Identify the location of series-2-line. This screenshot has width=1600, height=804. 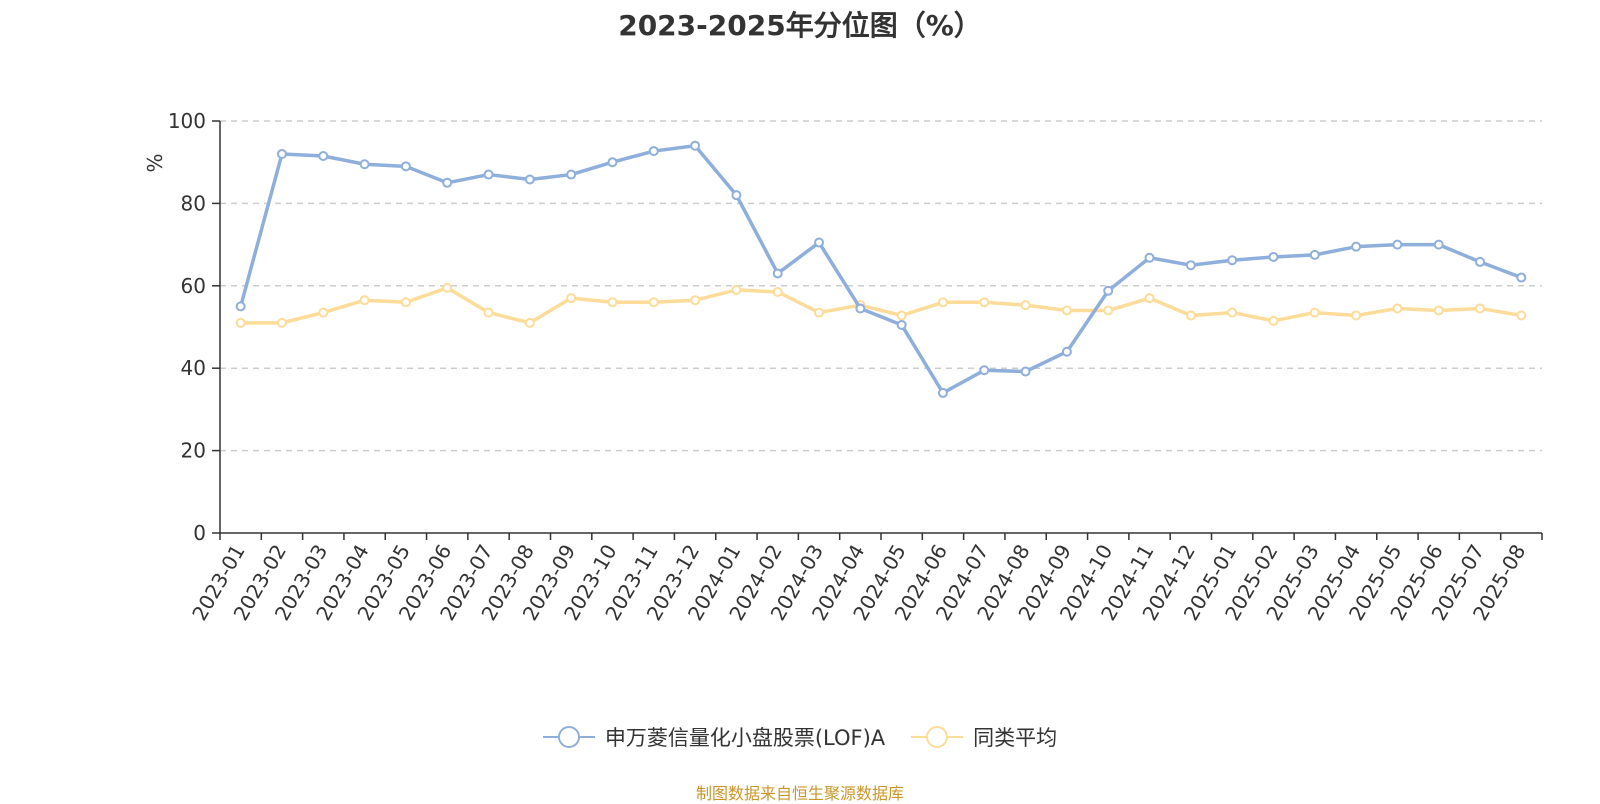
(881, 305).